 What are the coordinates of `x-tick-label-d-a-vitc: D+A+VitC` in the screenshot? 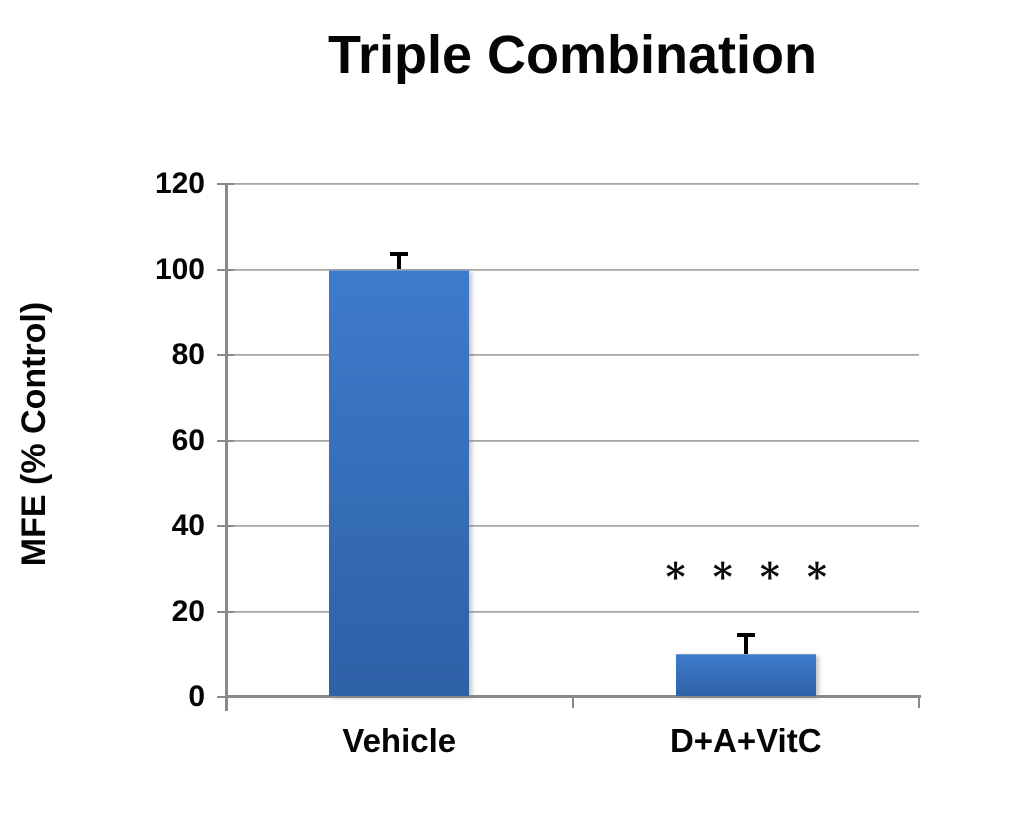 It's located at (745, 740).